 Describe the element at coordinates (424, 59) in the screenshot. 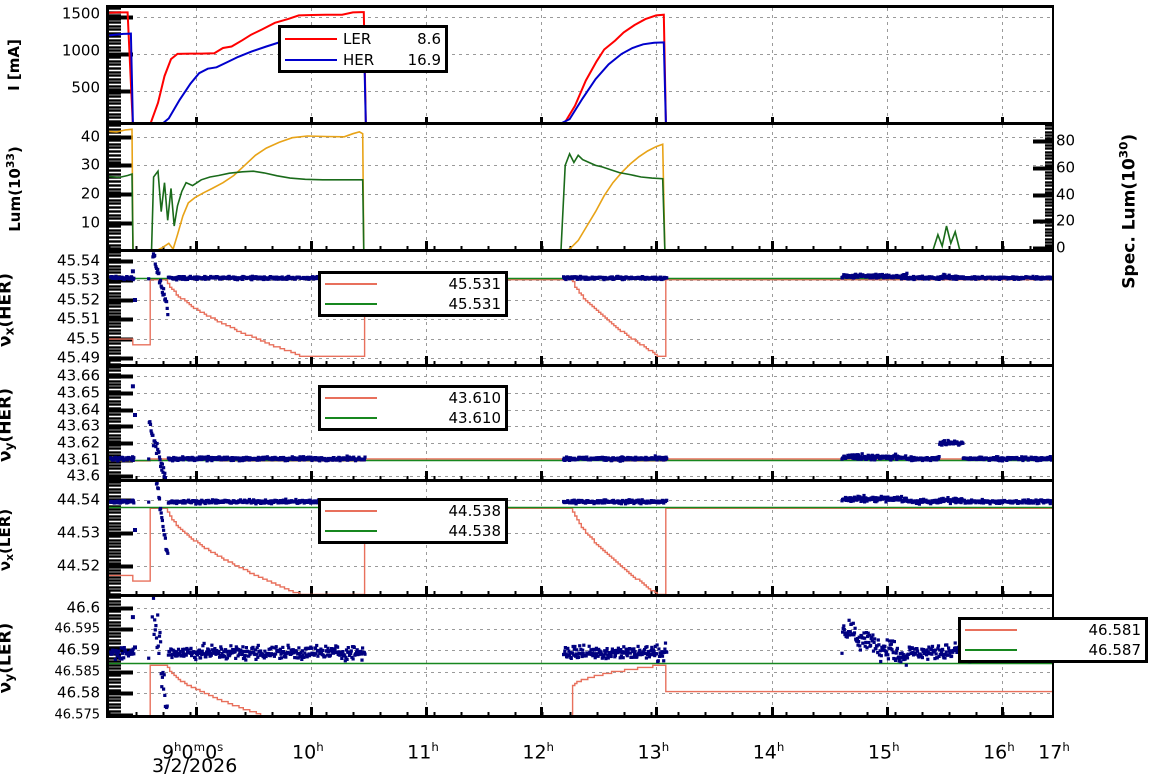

I see `legend-series-value: 16.9` at that location.